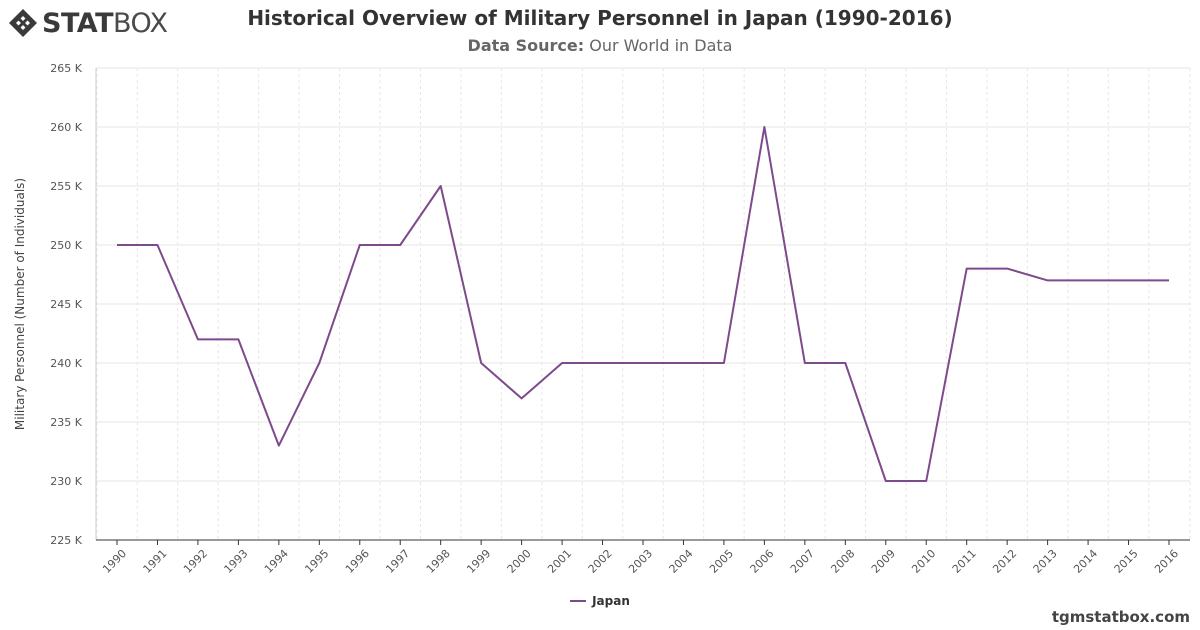 The height and width of the screenshot is (630, 1200). I want to click on logo-text: STATBOX, so click(105, 23).